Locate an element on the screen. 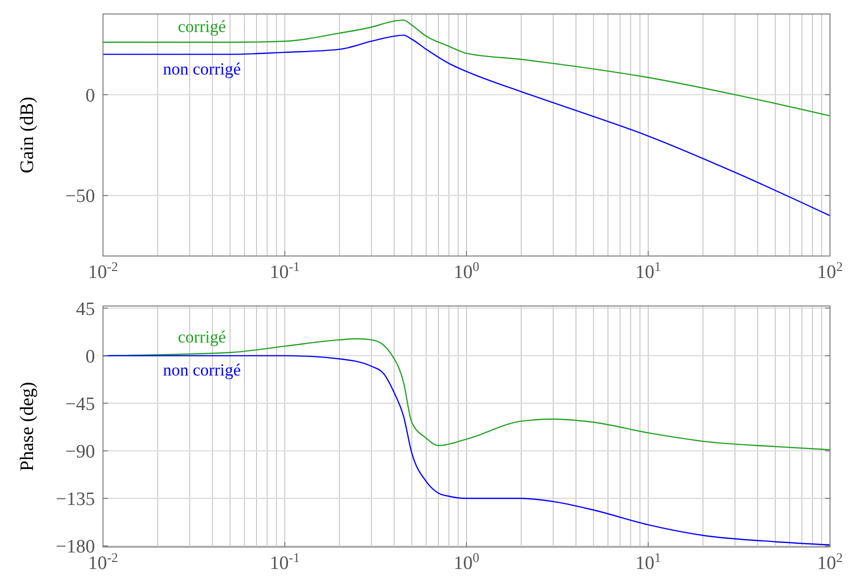 The width and height of the screenshot is (851, 581). x-tick-label: 10$^{-2}$ is located at coordinates (103, 270).